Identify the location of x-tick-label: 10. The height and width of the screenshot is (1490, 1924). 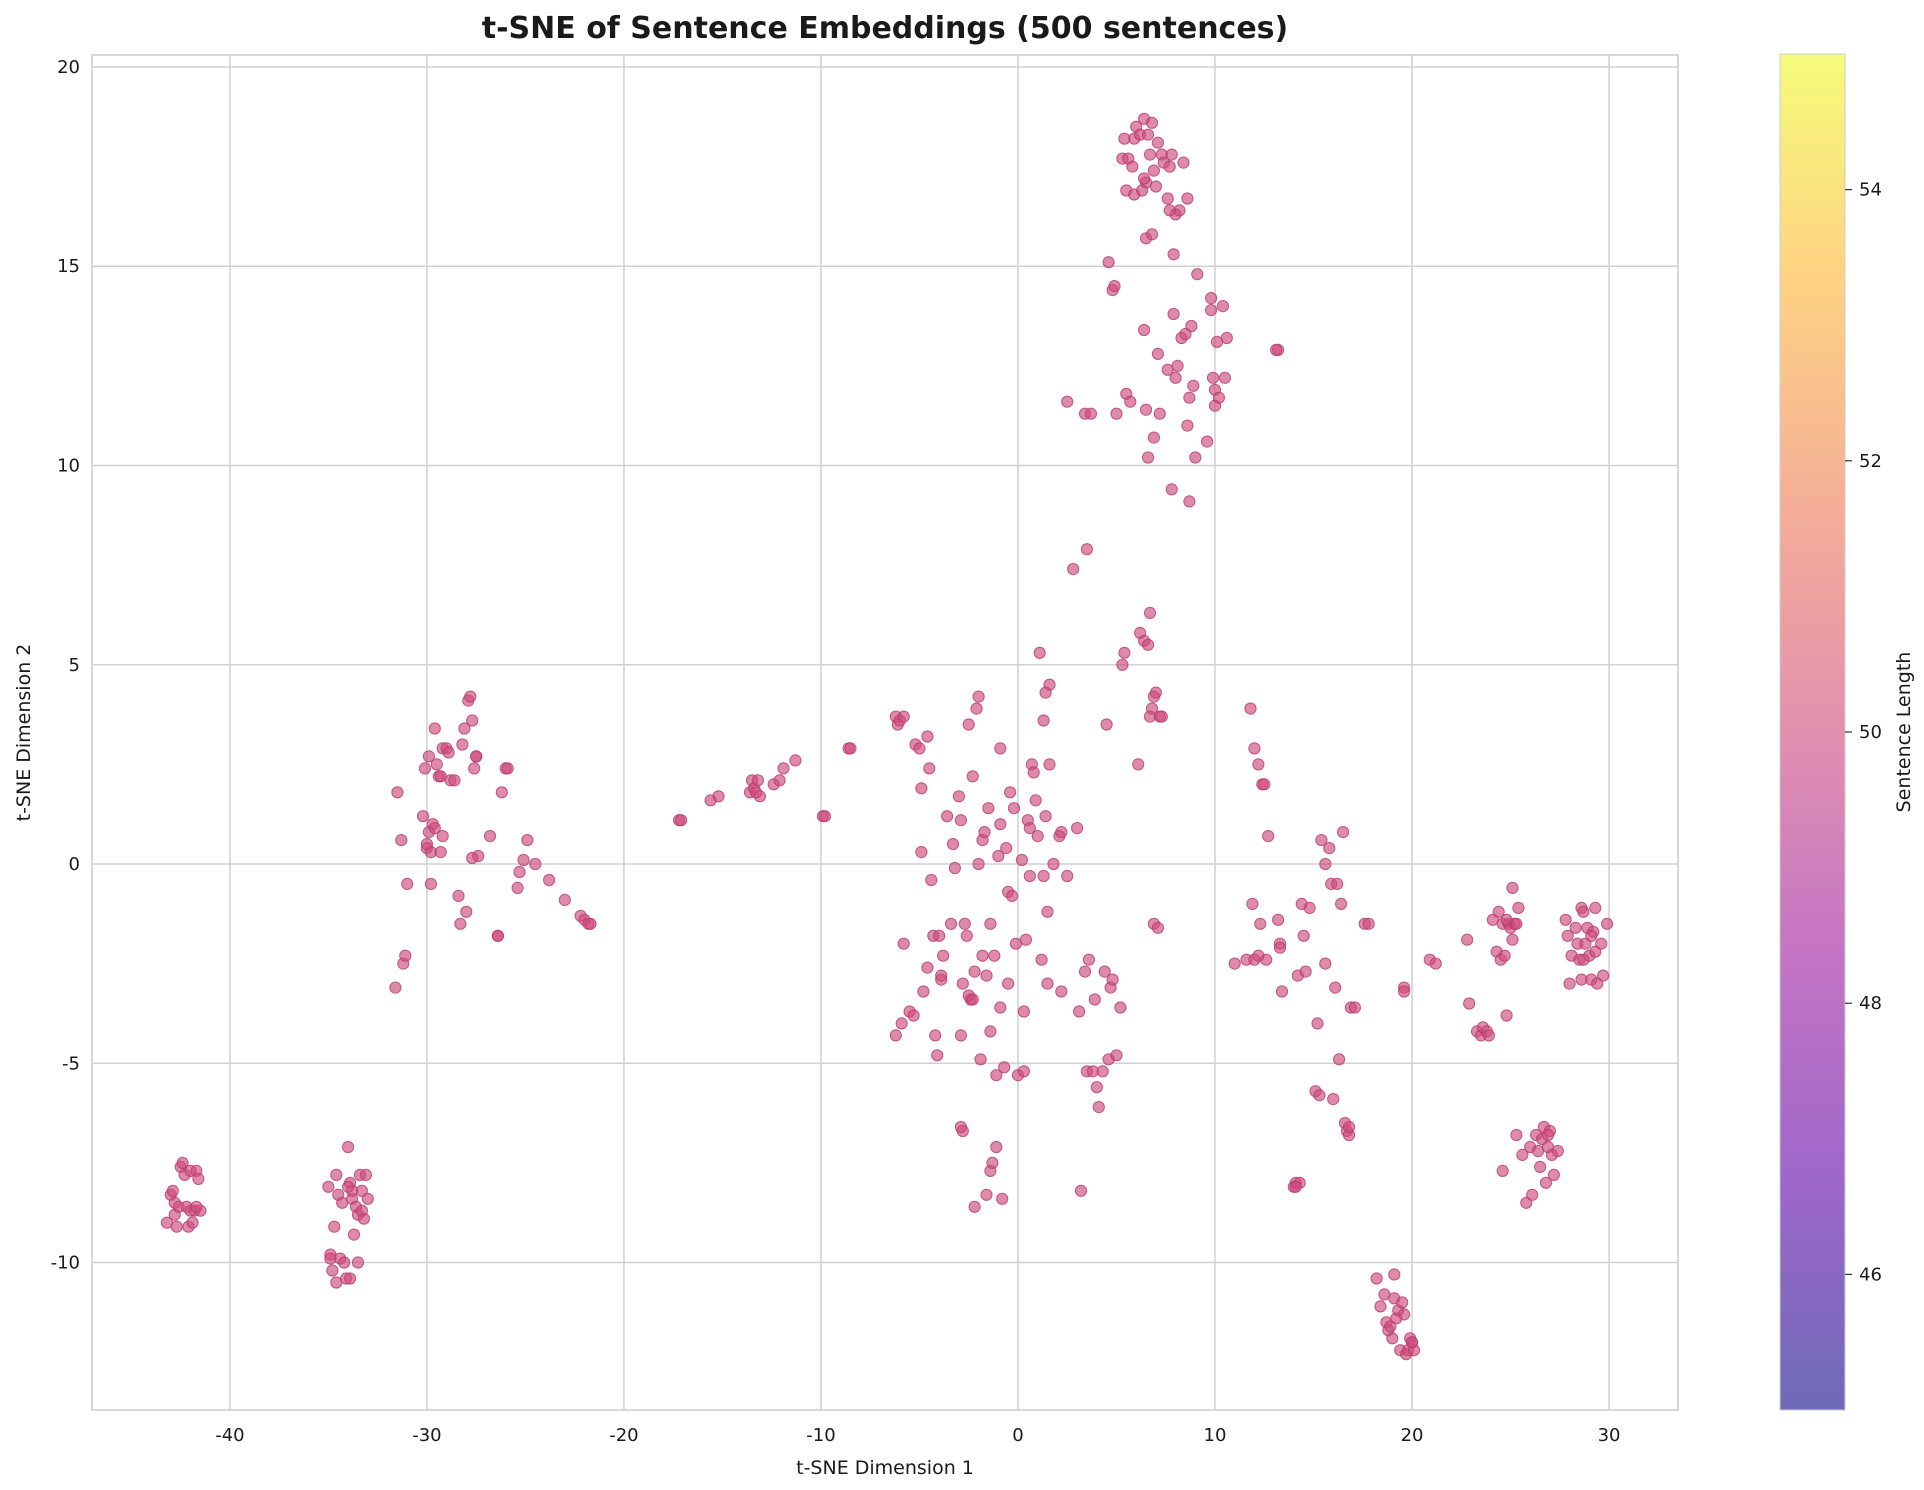
(1215, 1435).